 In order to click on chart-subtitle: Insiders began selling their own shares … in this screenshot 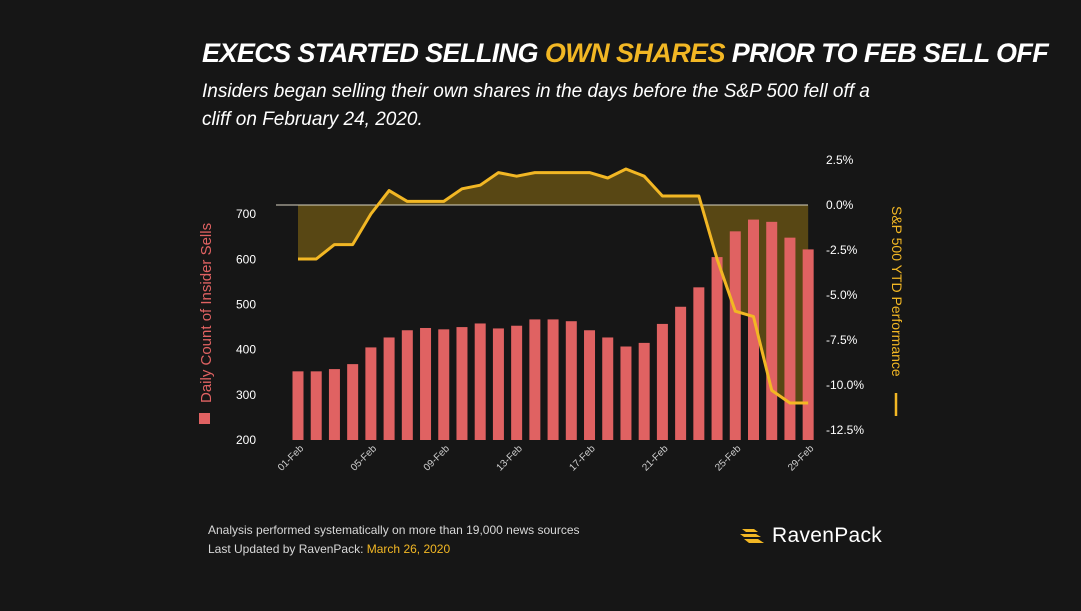, I will do `click(536, 105)`.